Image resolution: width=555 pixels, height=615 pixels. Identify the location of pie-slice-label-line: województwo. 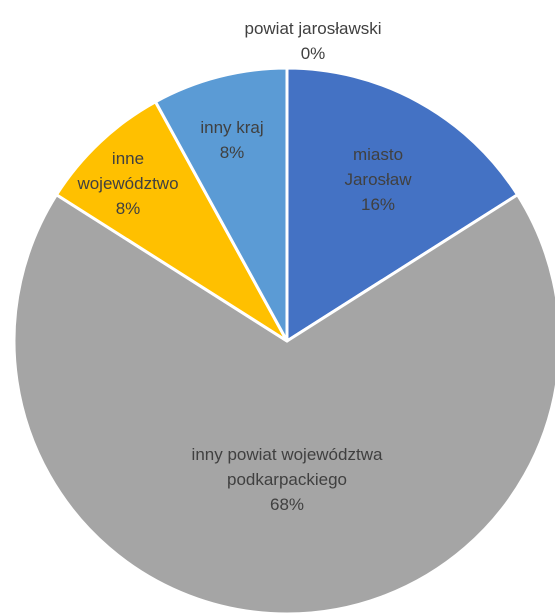
(127, 183).